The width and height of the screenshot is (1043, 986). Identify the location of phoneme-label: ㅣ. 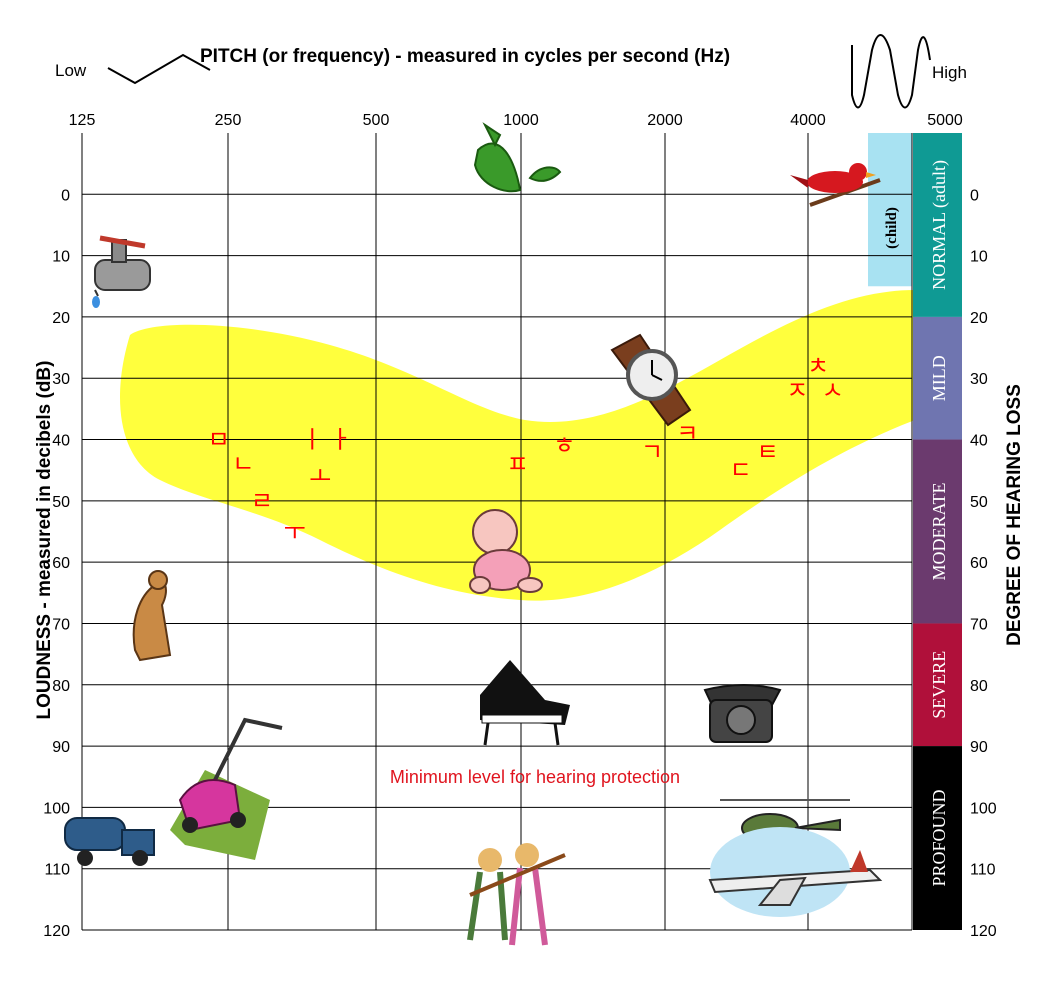
(312, 440).